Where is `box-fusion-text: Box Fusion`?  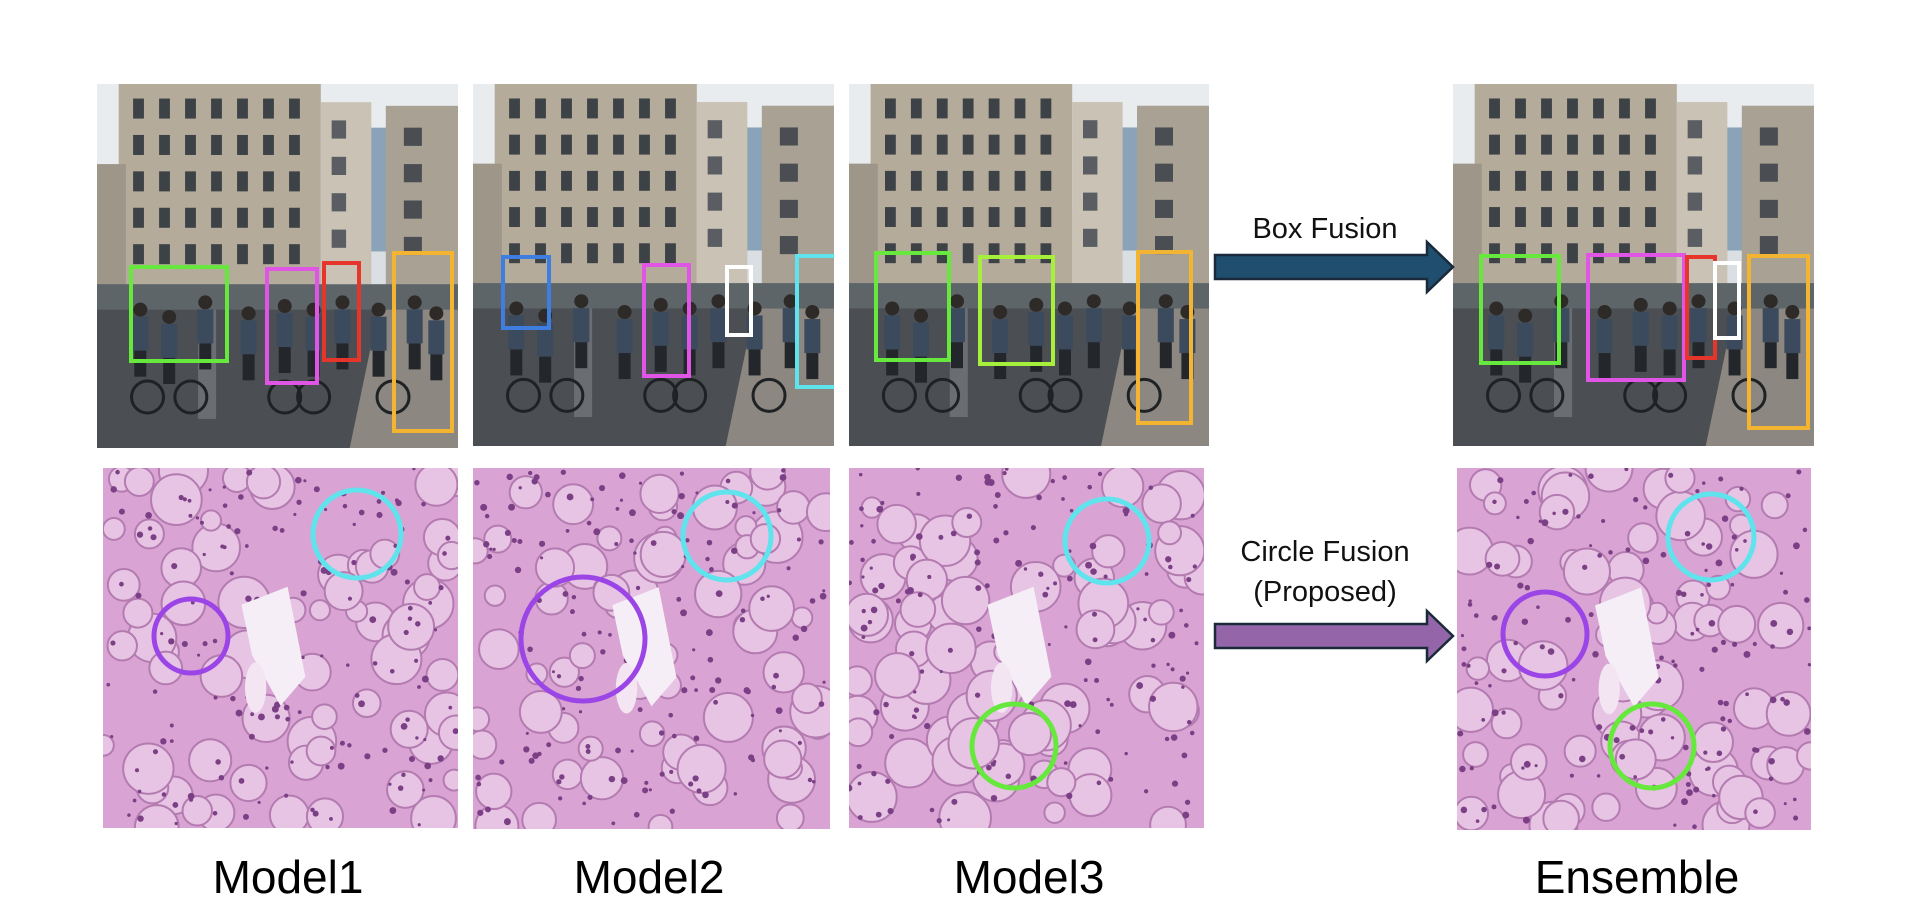 box-fusion-text: Box Fusion is located at coordinates (1325, 229).